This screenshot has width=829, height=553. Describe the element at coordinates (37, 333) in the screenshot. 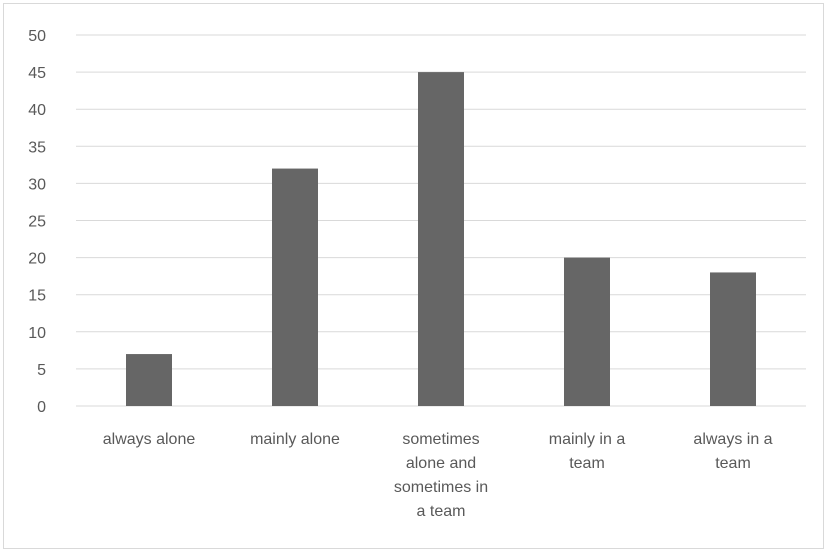

I see `y-tick-label: 10` at that location.